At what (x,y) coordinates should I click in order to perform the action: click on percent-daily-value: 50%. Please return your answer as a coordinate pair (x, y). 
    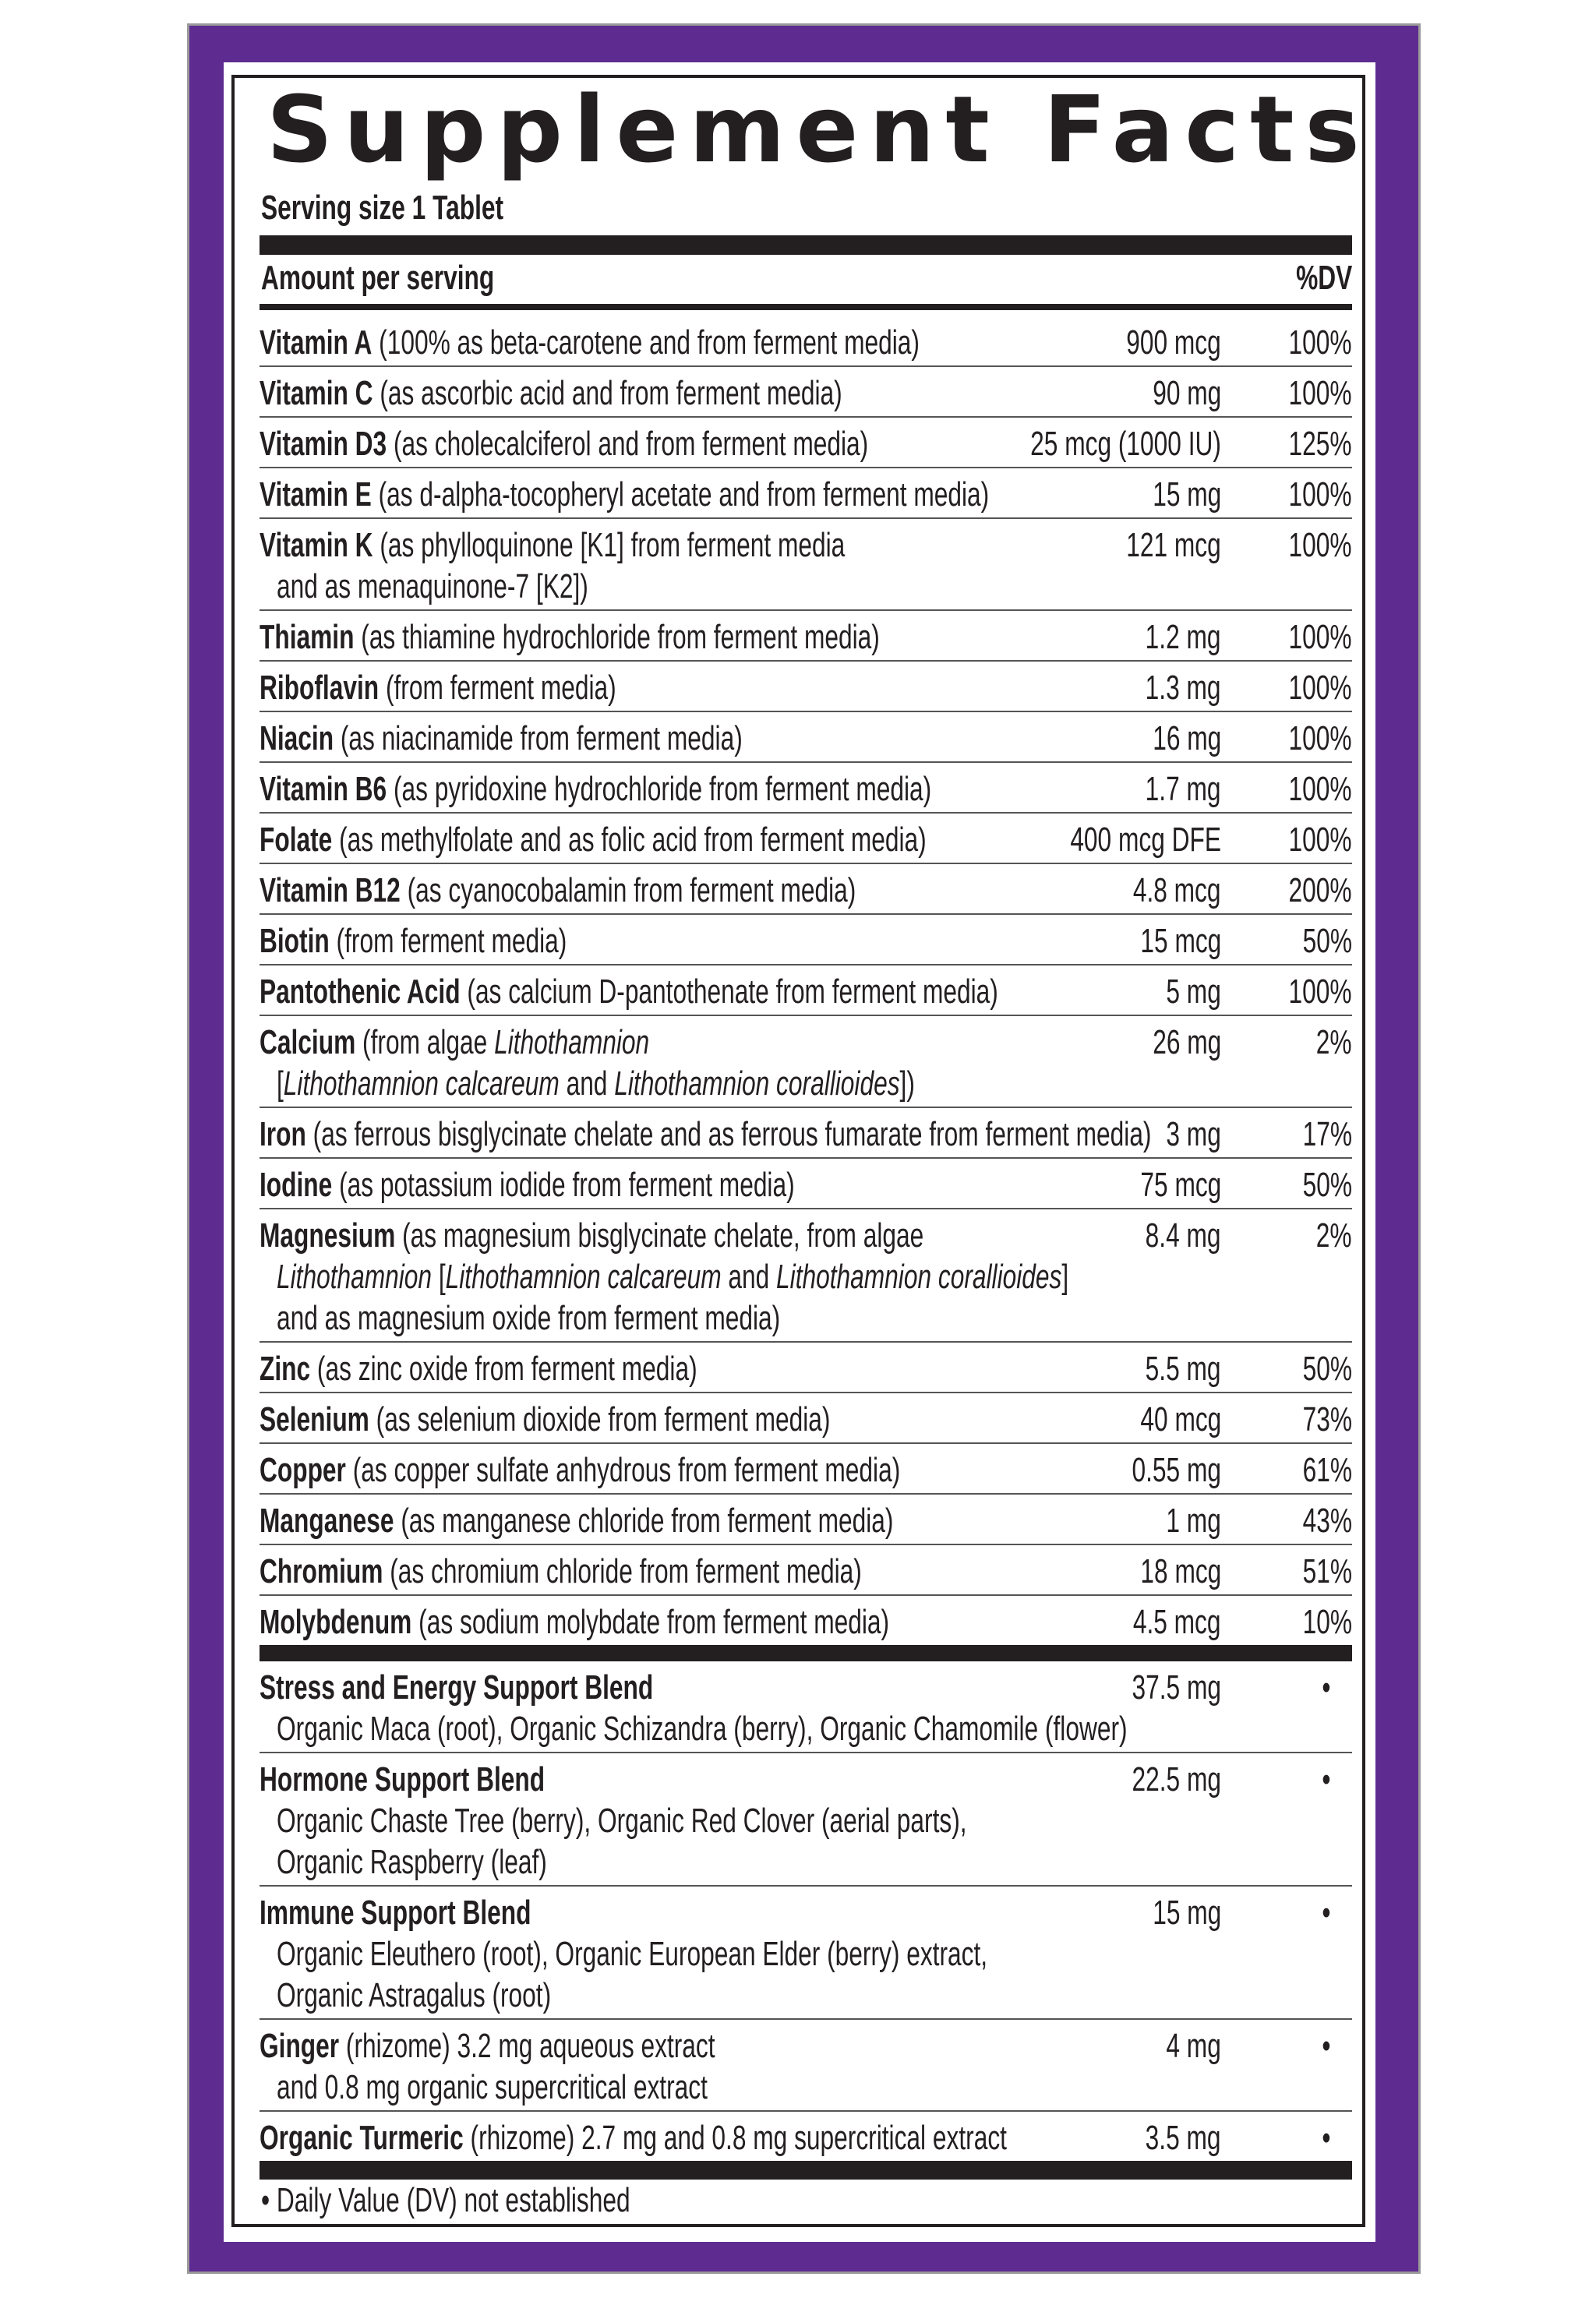
    Looking at the image, I should click on (1318, 941).